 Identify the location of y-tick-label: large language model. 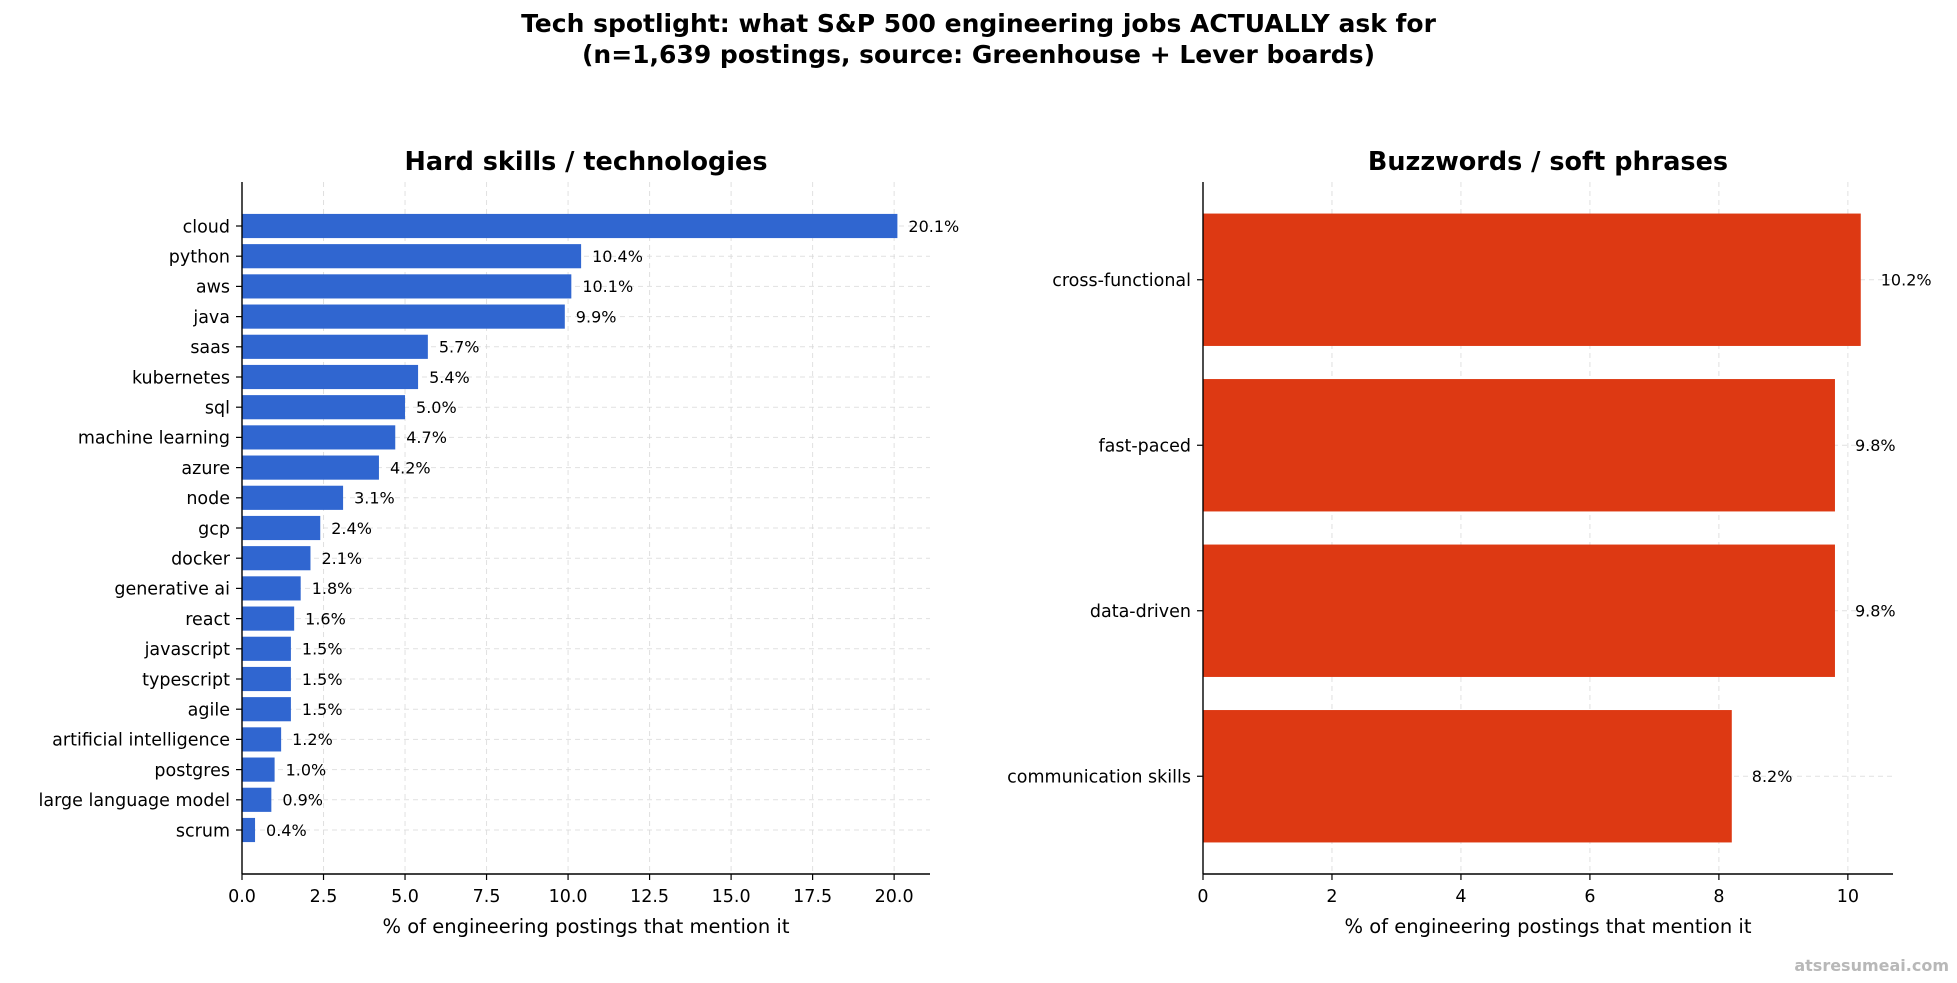
(134, 801).